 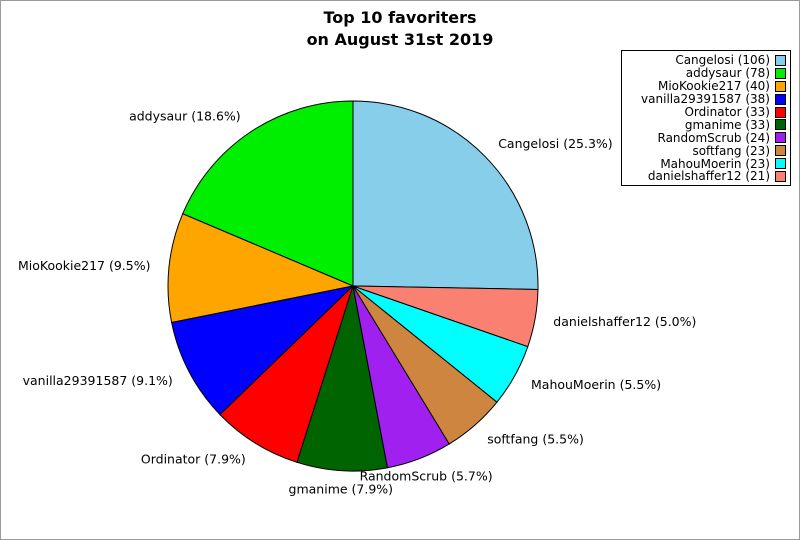 I want to click on legend-item-addysaur: addysaur (78), so click(x=705, y=73).